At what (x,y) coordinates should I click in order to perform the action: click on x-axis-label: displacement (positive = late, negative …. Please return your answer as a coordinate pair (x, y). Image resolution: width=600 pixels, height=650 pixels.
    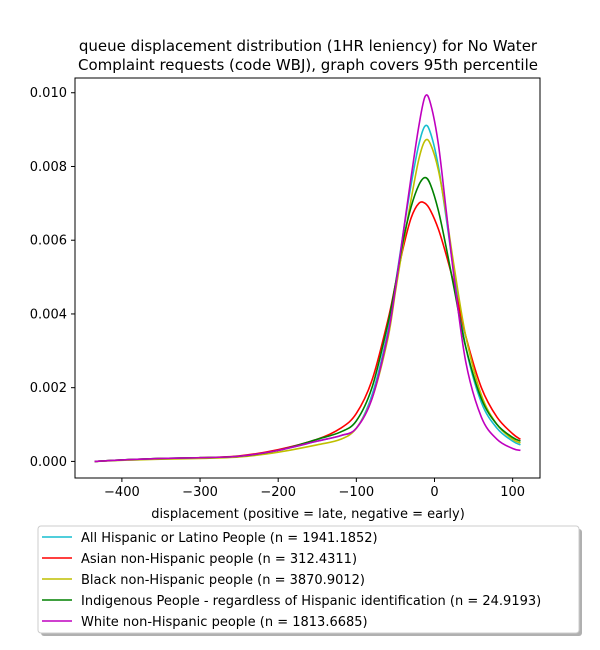
    Looking at the image, I should click on (308, 514).